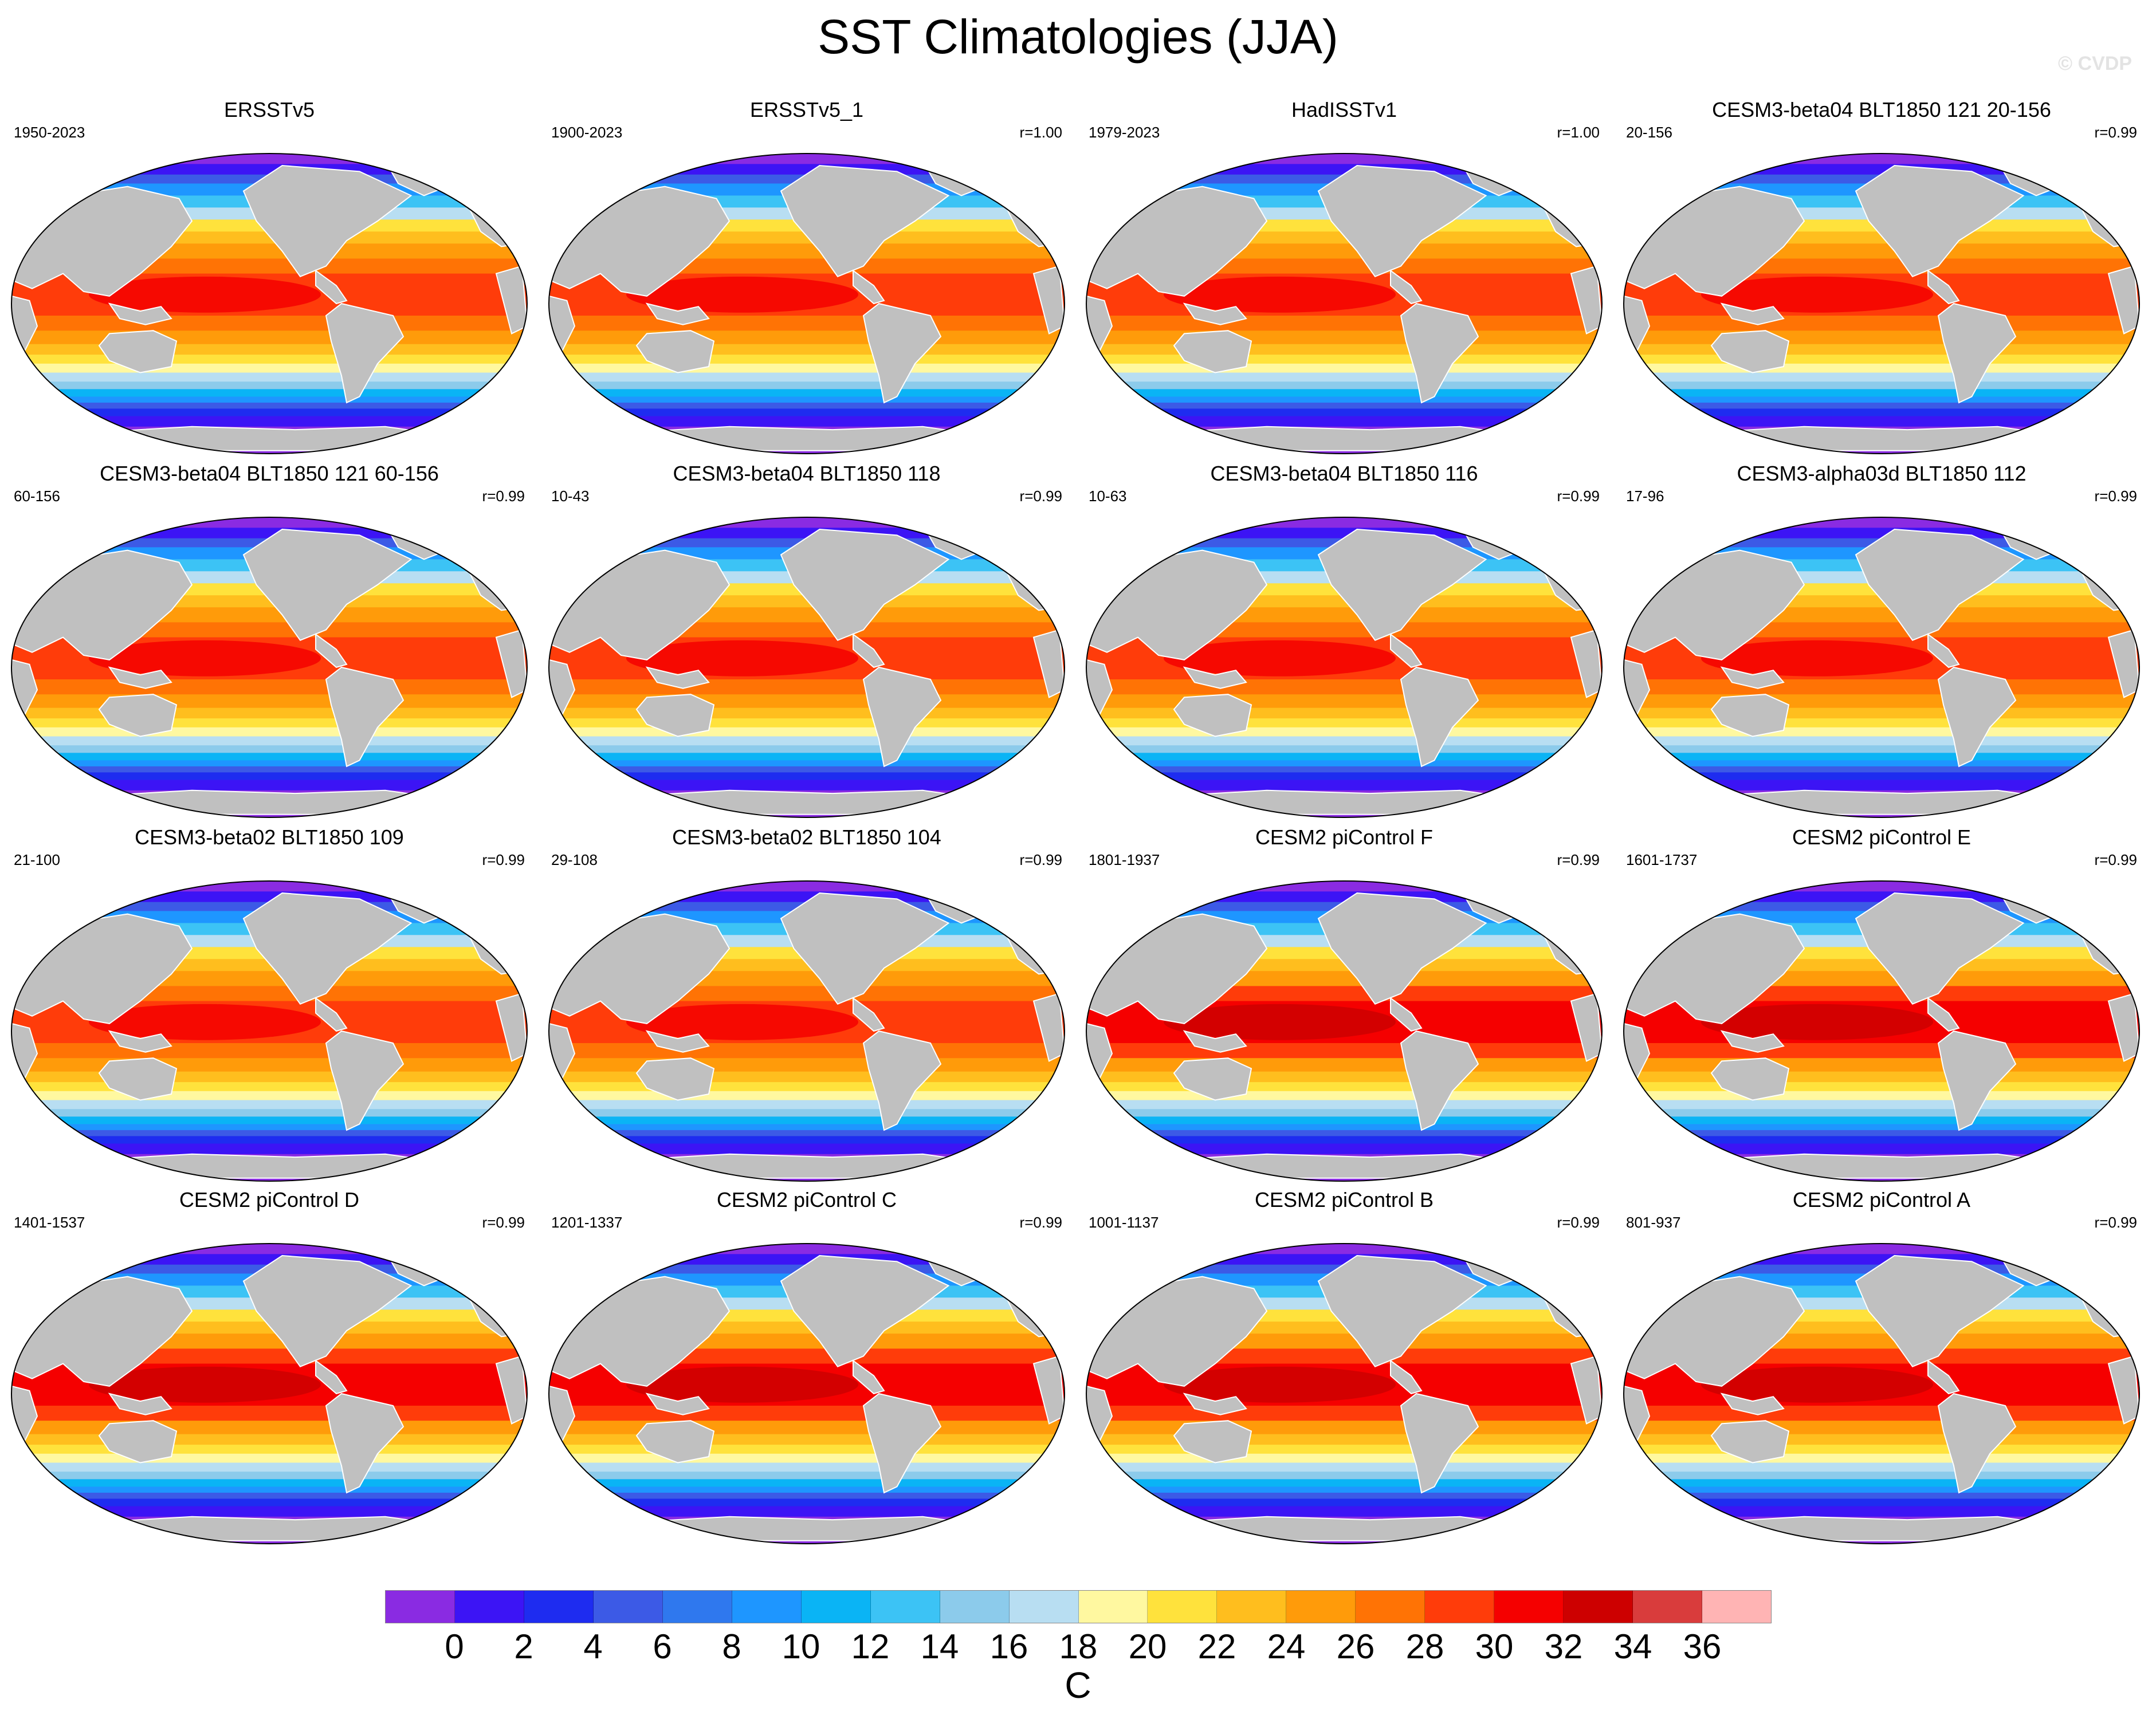  Describe the element at coordinates (1344, 837) in the screenshot. I see `panel-title: CESM2 piControl F` at that location.